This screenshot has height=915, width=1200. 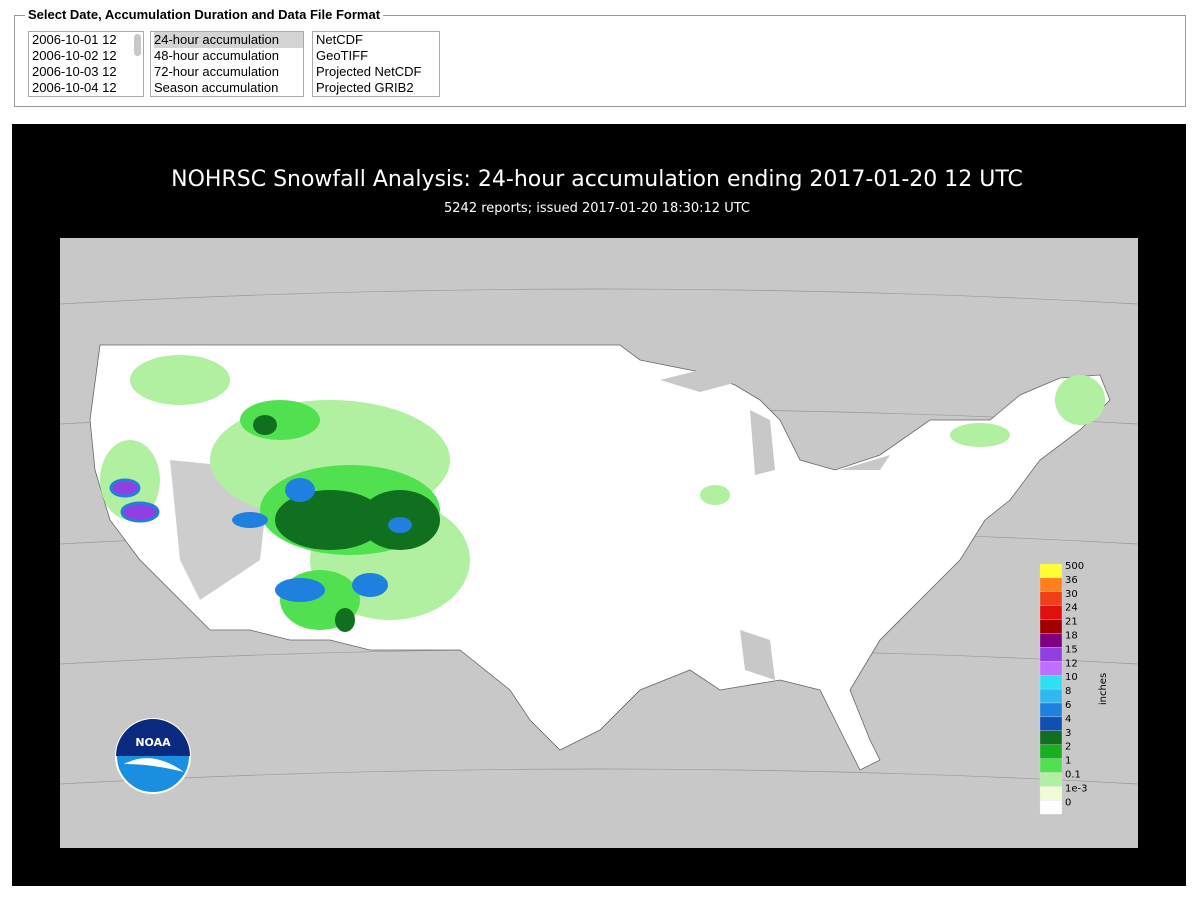 I want to click on legend-label: 0.1, so click(x=1073, y=775).